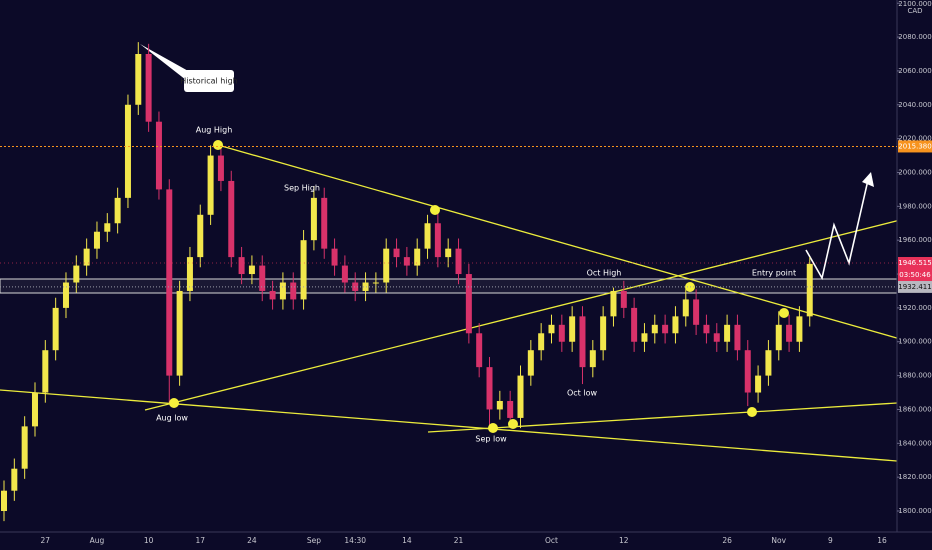  Describe the element at coordinates (774, 273) in the screenshot. I see `annotation: Entry point` at that location.